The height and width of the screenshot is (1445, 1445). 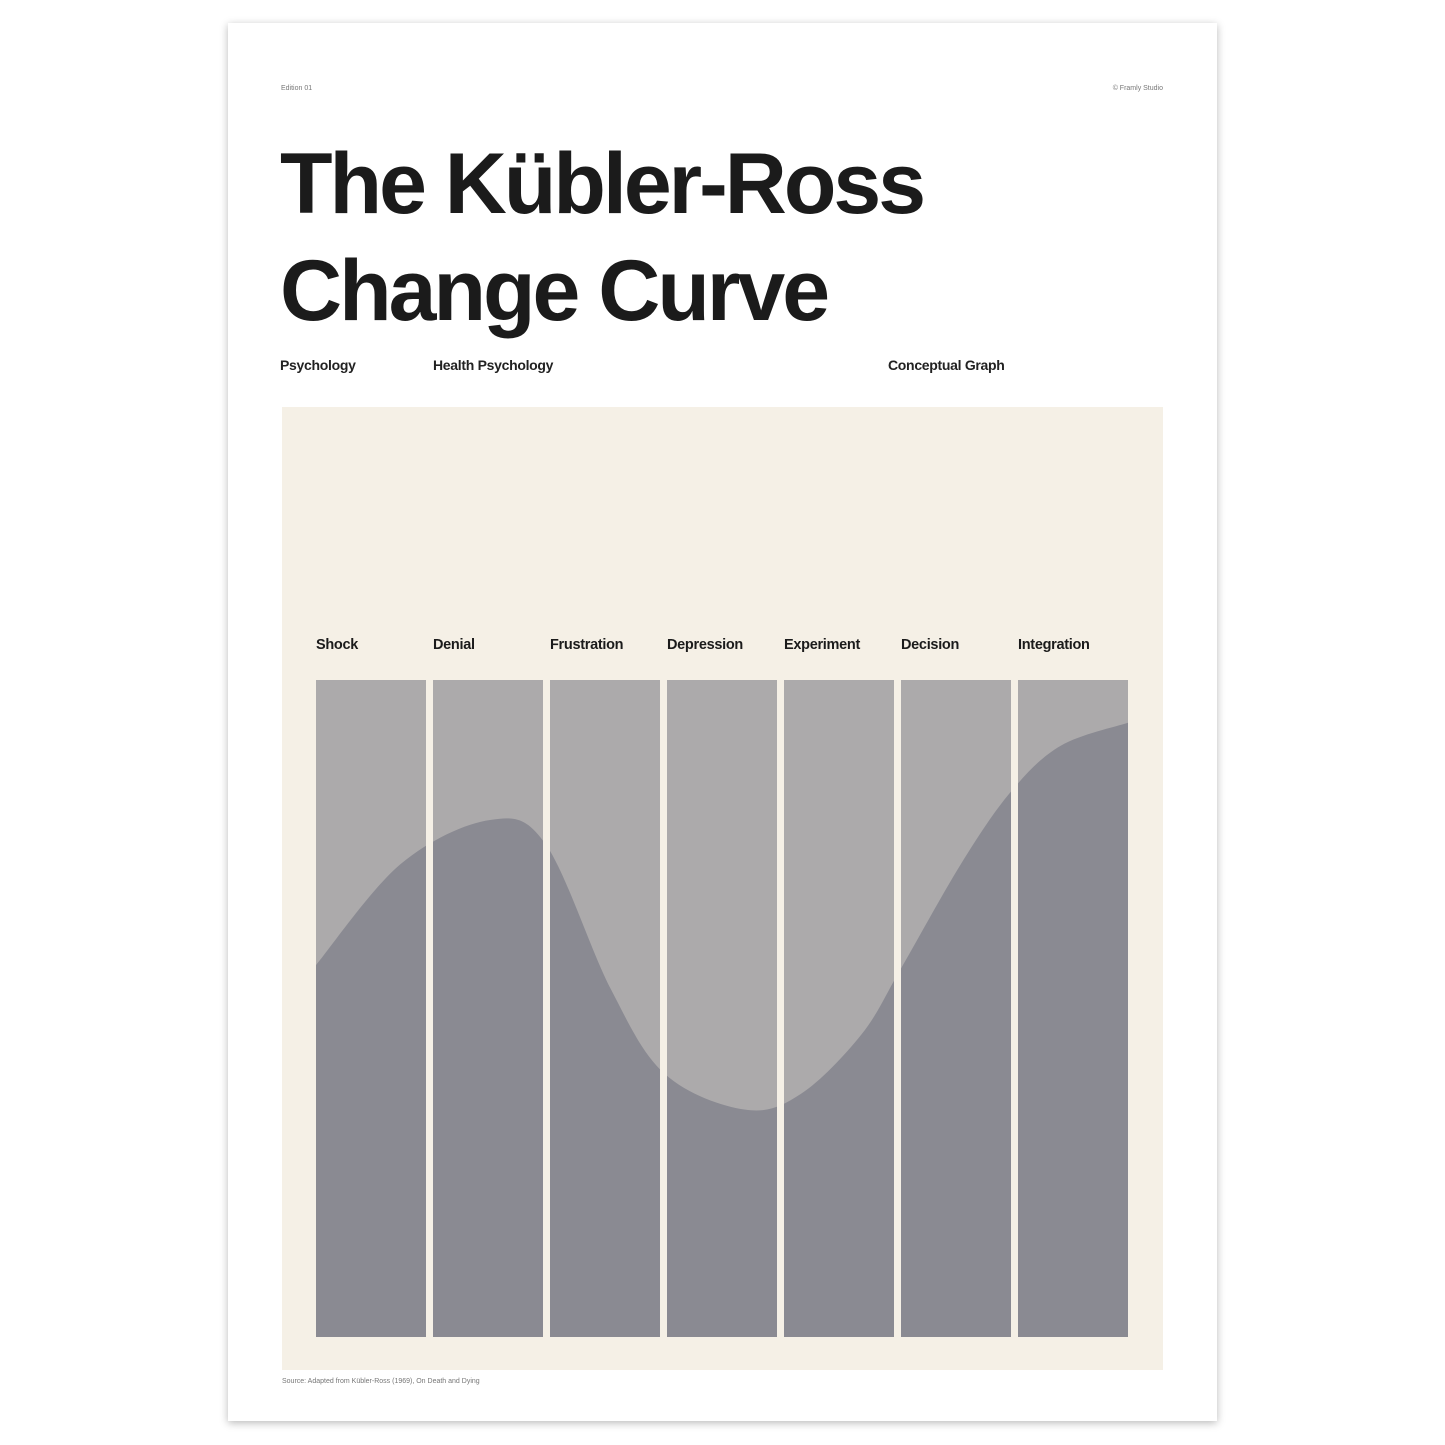 I want to click on category-field: Psychology, so click(x=318, y=365).